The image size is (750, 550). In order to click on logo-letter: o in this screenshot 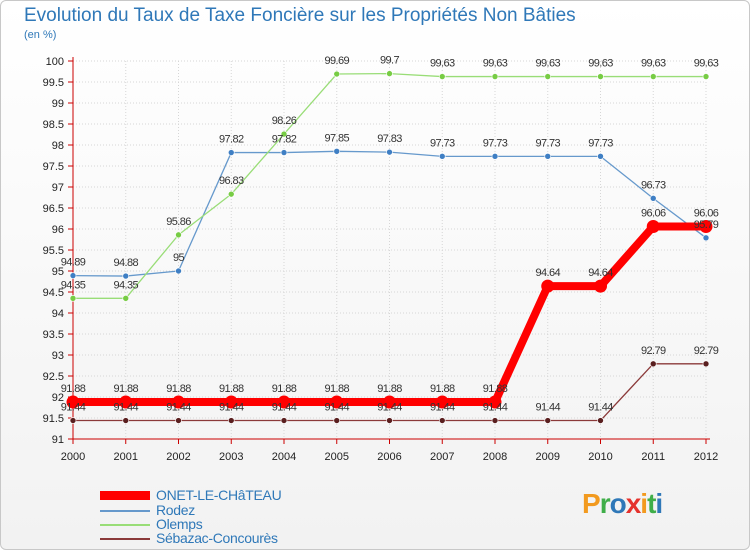, I will do `click(618, 503)`.